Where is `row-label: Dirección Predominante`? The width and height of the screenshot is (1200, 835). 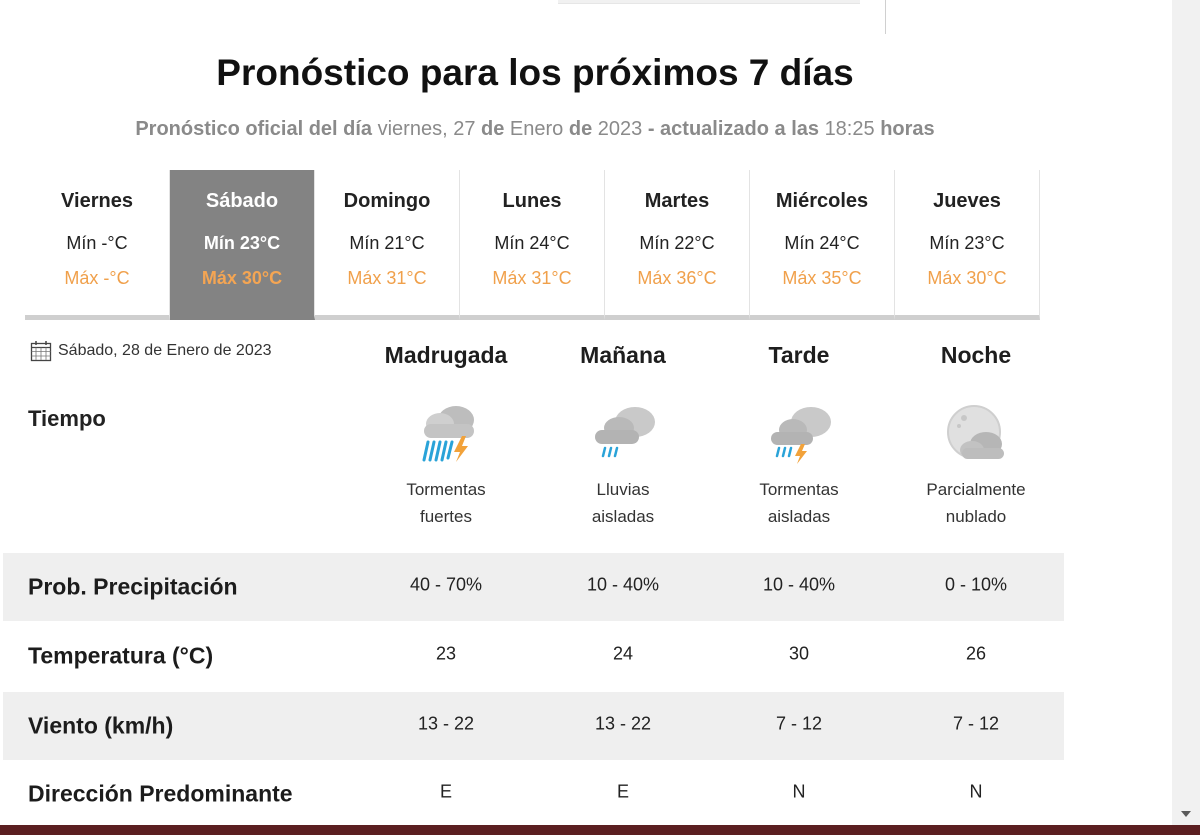 row-label: Dirección Predominante is located at coordinates (160, 793).